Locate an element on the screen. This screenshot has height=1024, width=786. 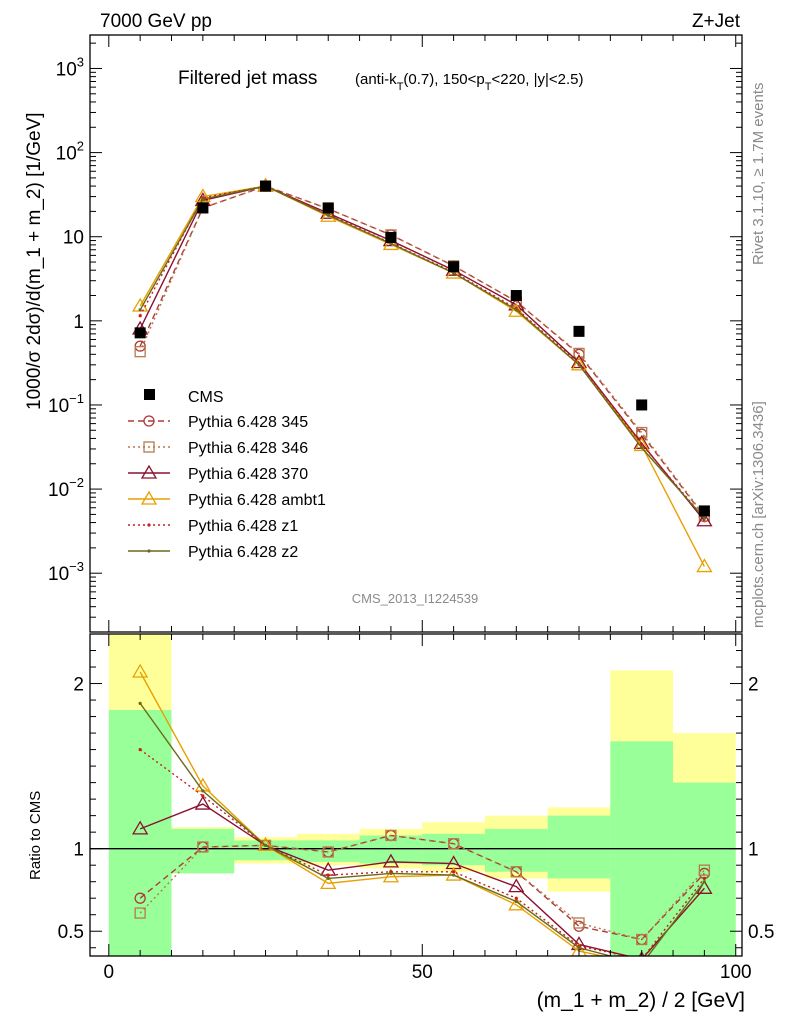
ratio-y-tick-label-right-0: 0.5 is located at coordinates (761, 932).